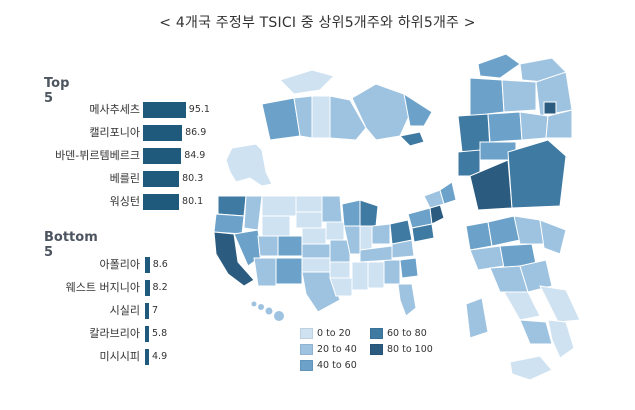  Describe the element at coordinates (150, 334) in the screenshot. I see `bottom-bar-row: 칼라브리아 5.8` at that location.